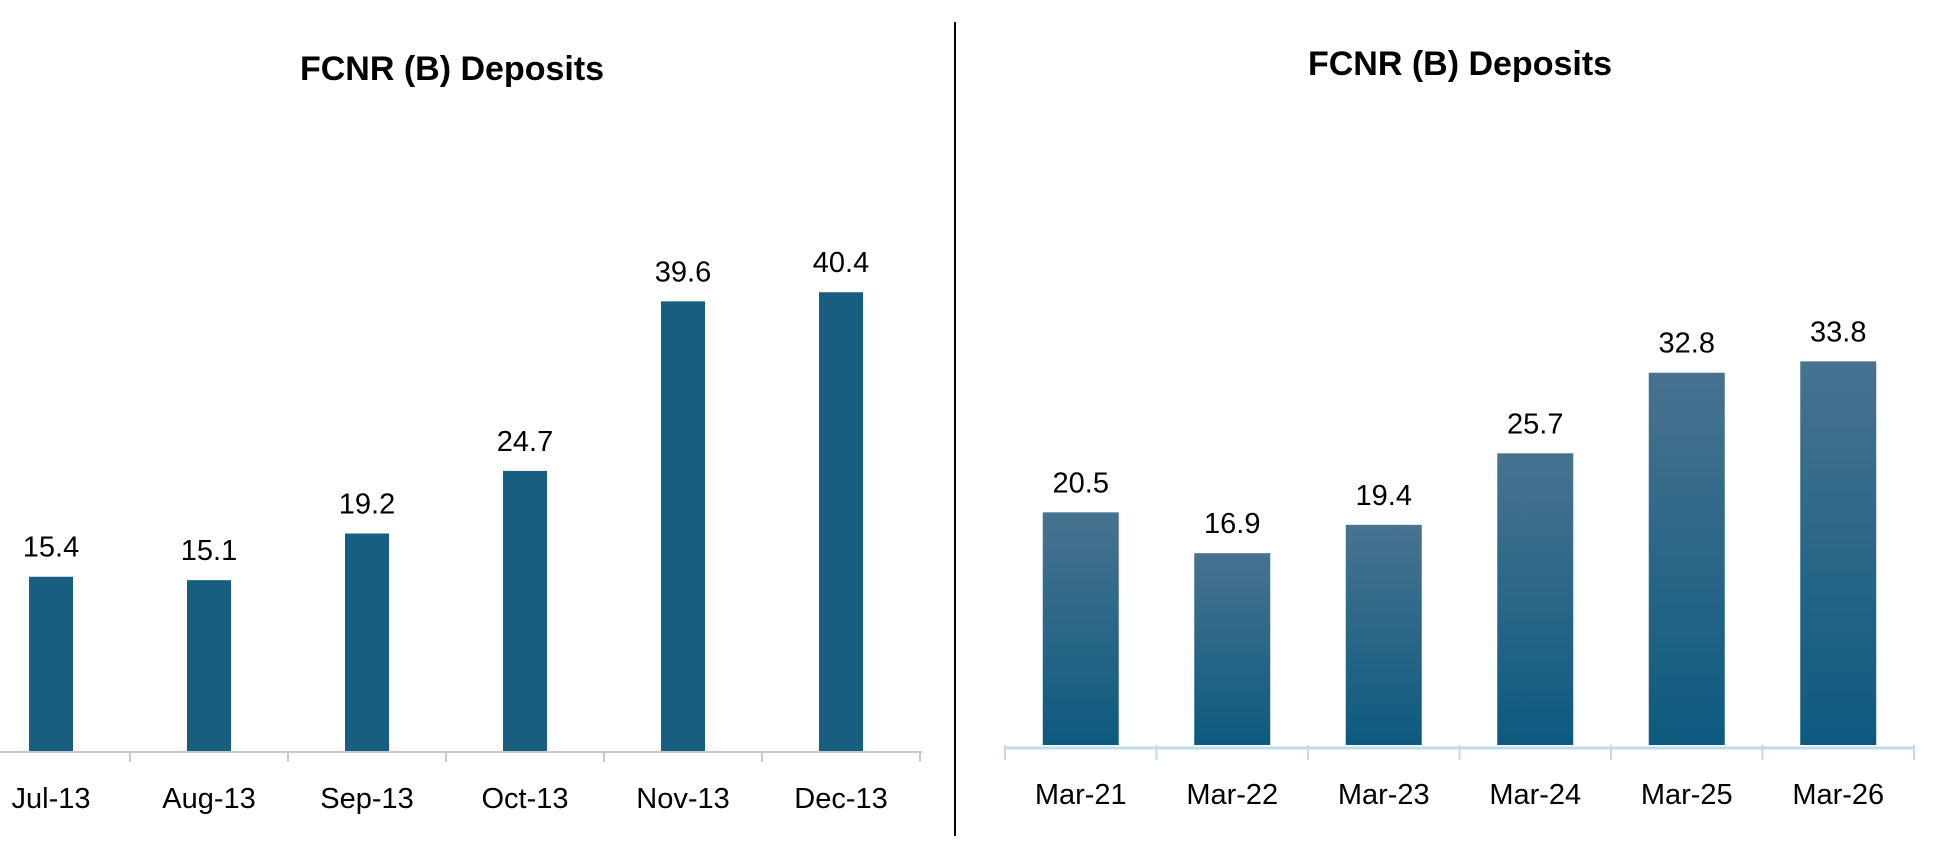  What do you see at coordinates (1838, 332) in the screenshot?
I see `right-data-label: 33.8` at bounding box center [1838, 332].